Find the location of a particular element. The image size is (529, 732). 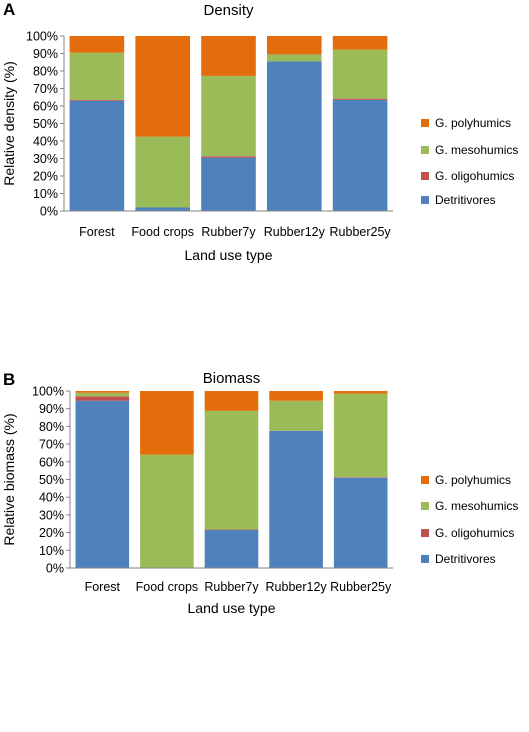

chart-title: Density is located at coordinates (228, 10).